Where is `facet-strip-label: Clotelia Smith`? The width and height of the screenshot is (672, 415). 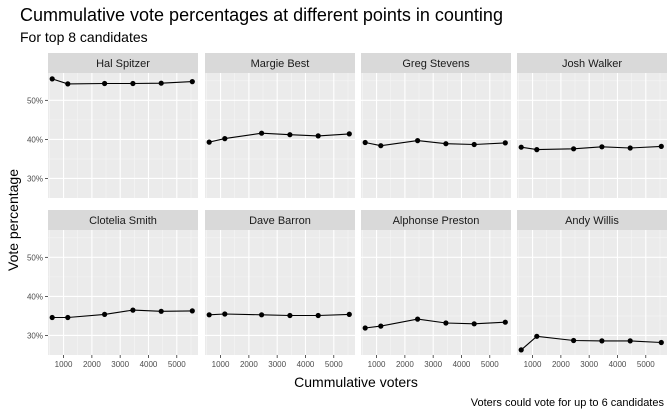 facet-strip-label: Clotelia Smith is located at coordinates (123, 221).